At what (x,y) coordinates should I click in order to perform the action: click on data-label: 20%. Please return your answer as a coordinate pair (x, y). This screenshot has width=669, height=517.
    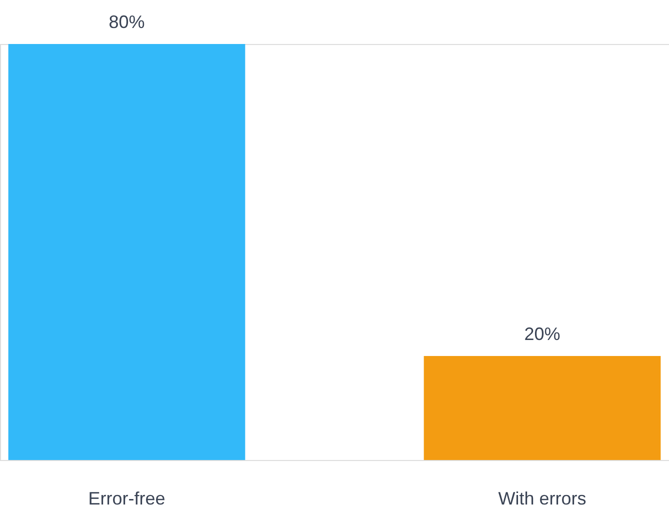
    Looking at the image, I should click on (542, 334).